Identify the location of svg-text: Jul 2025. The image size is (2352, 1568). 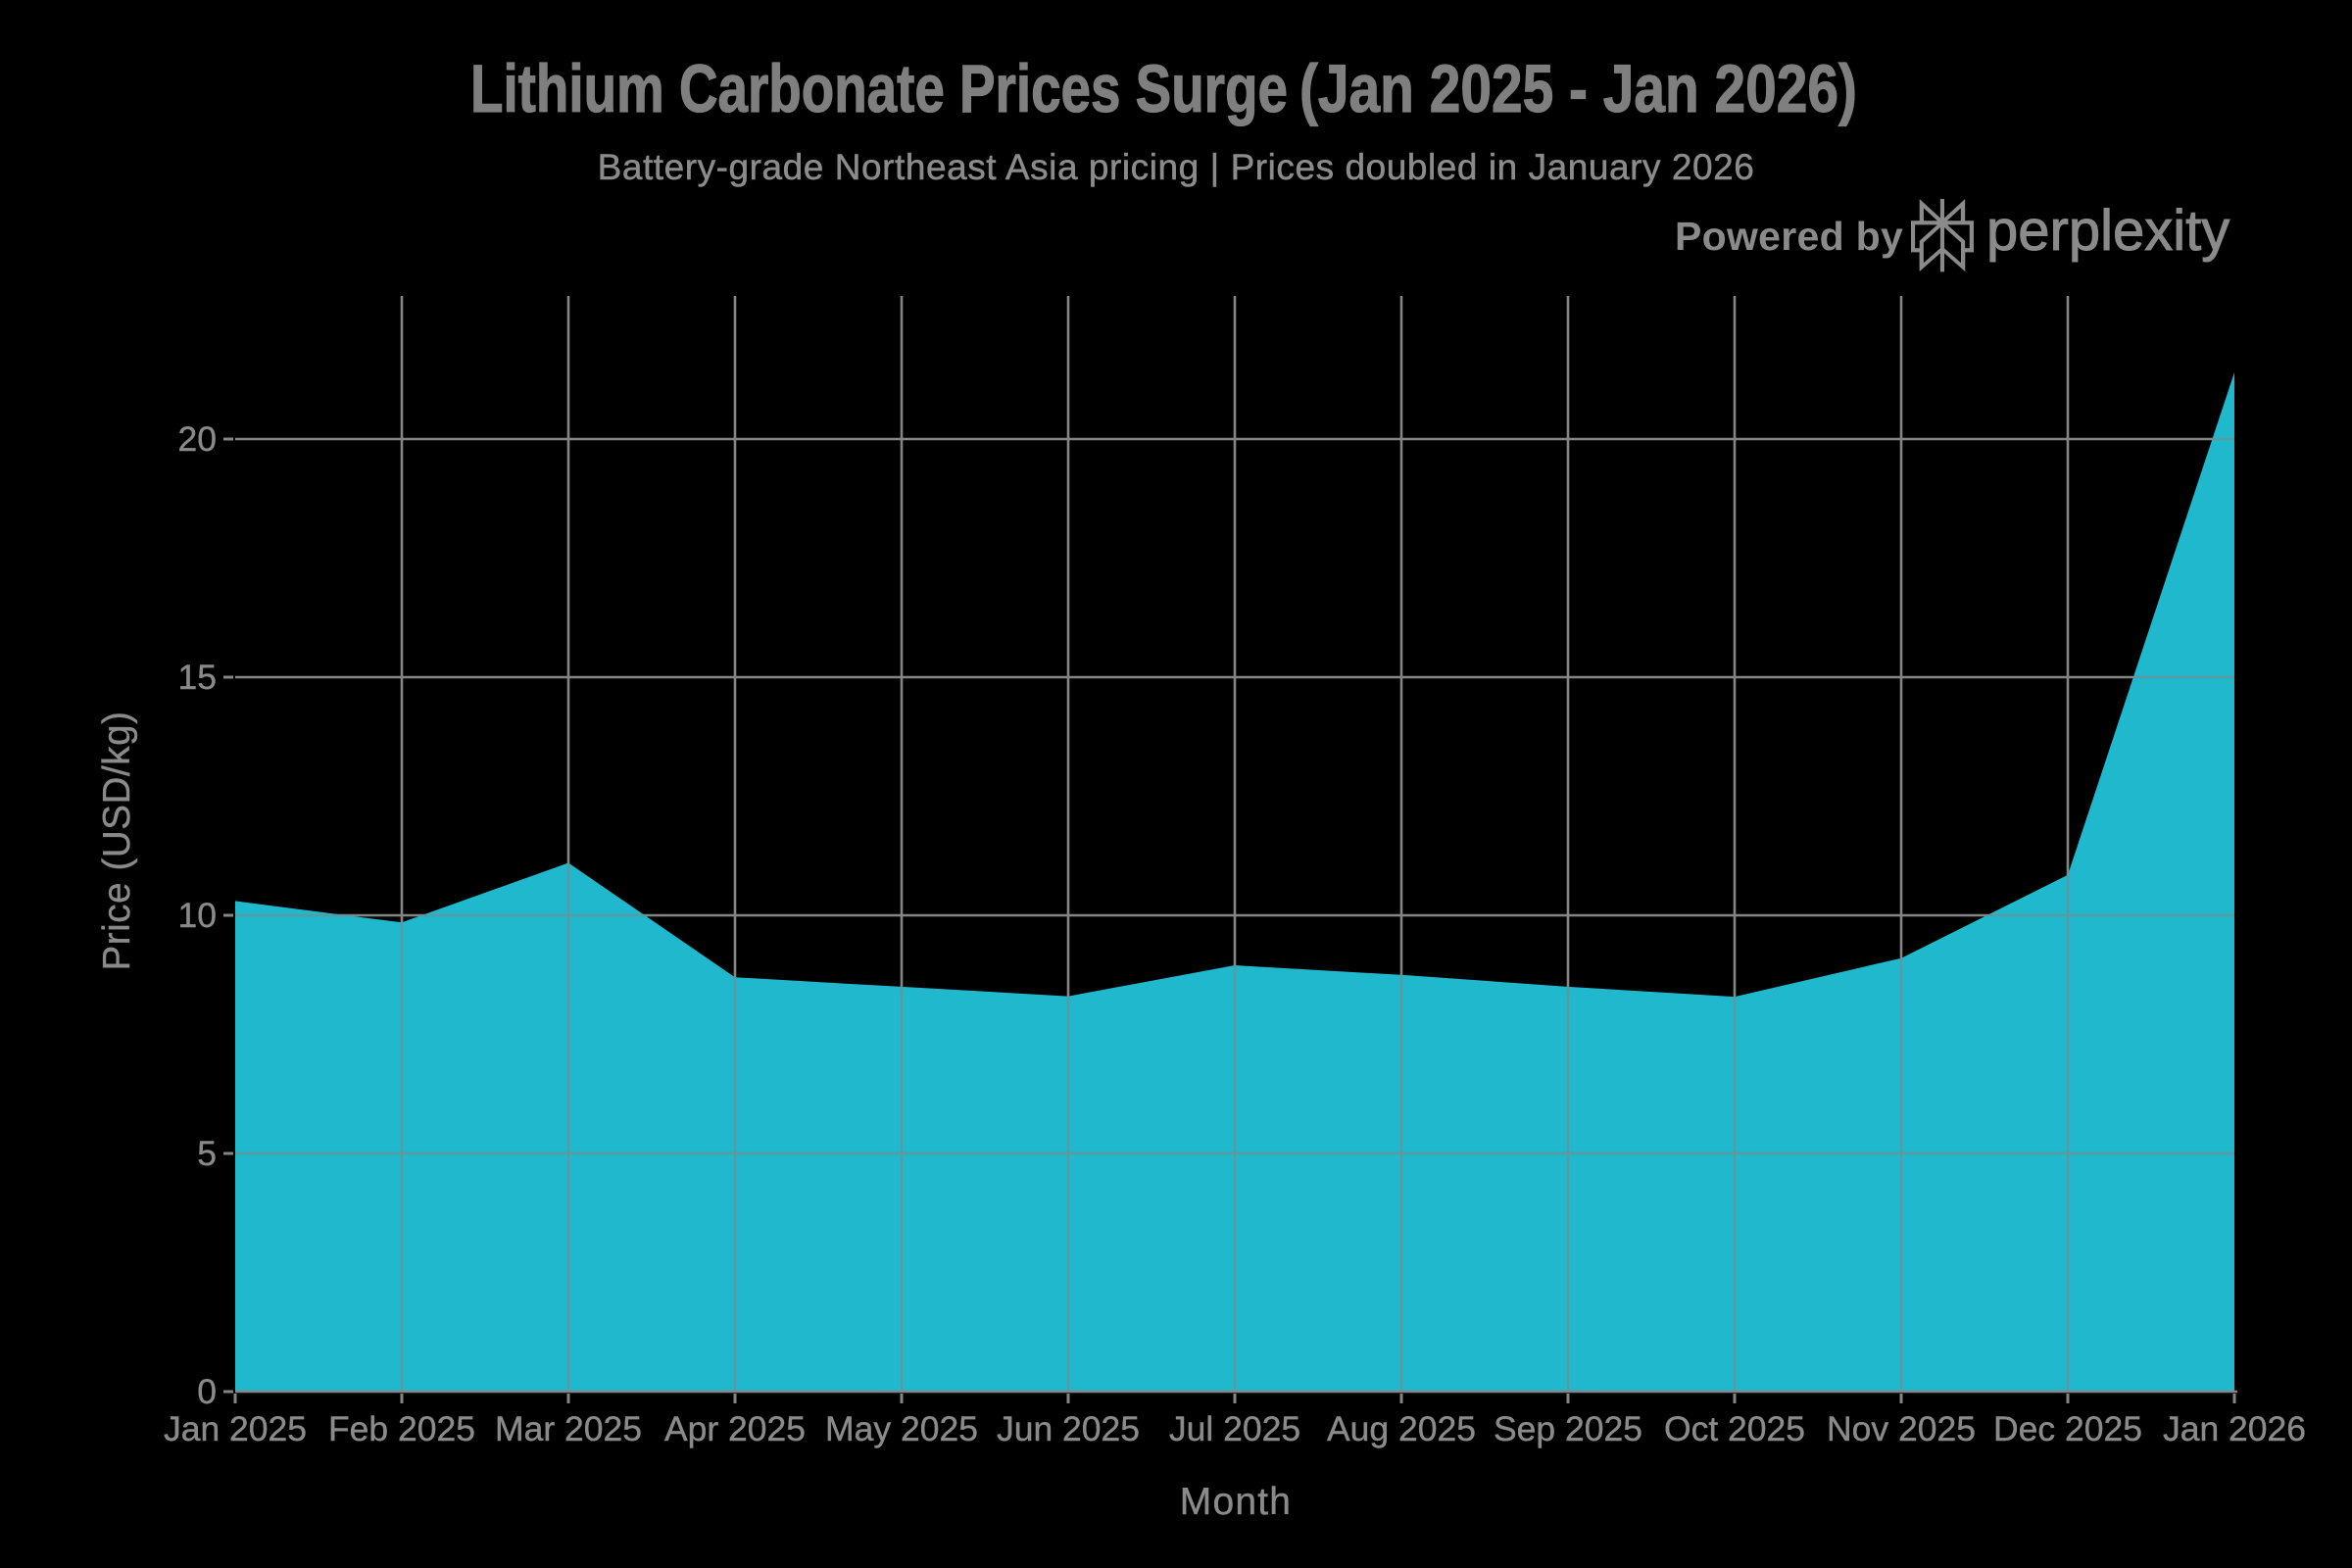
(1234, 1428).